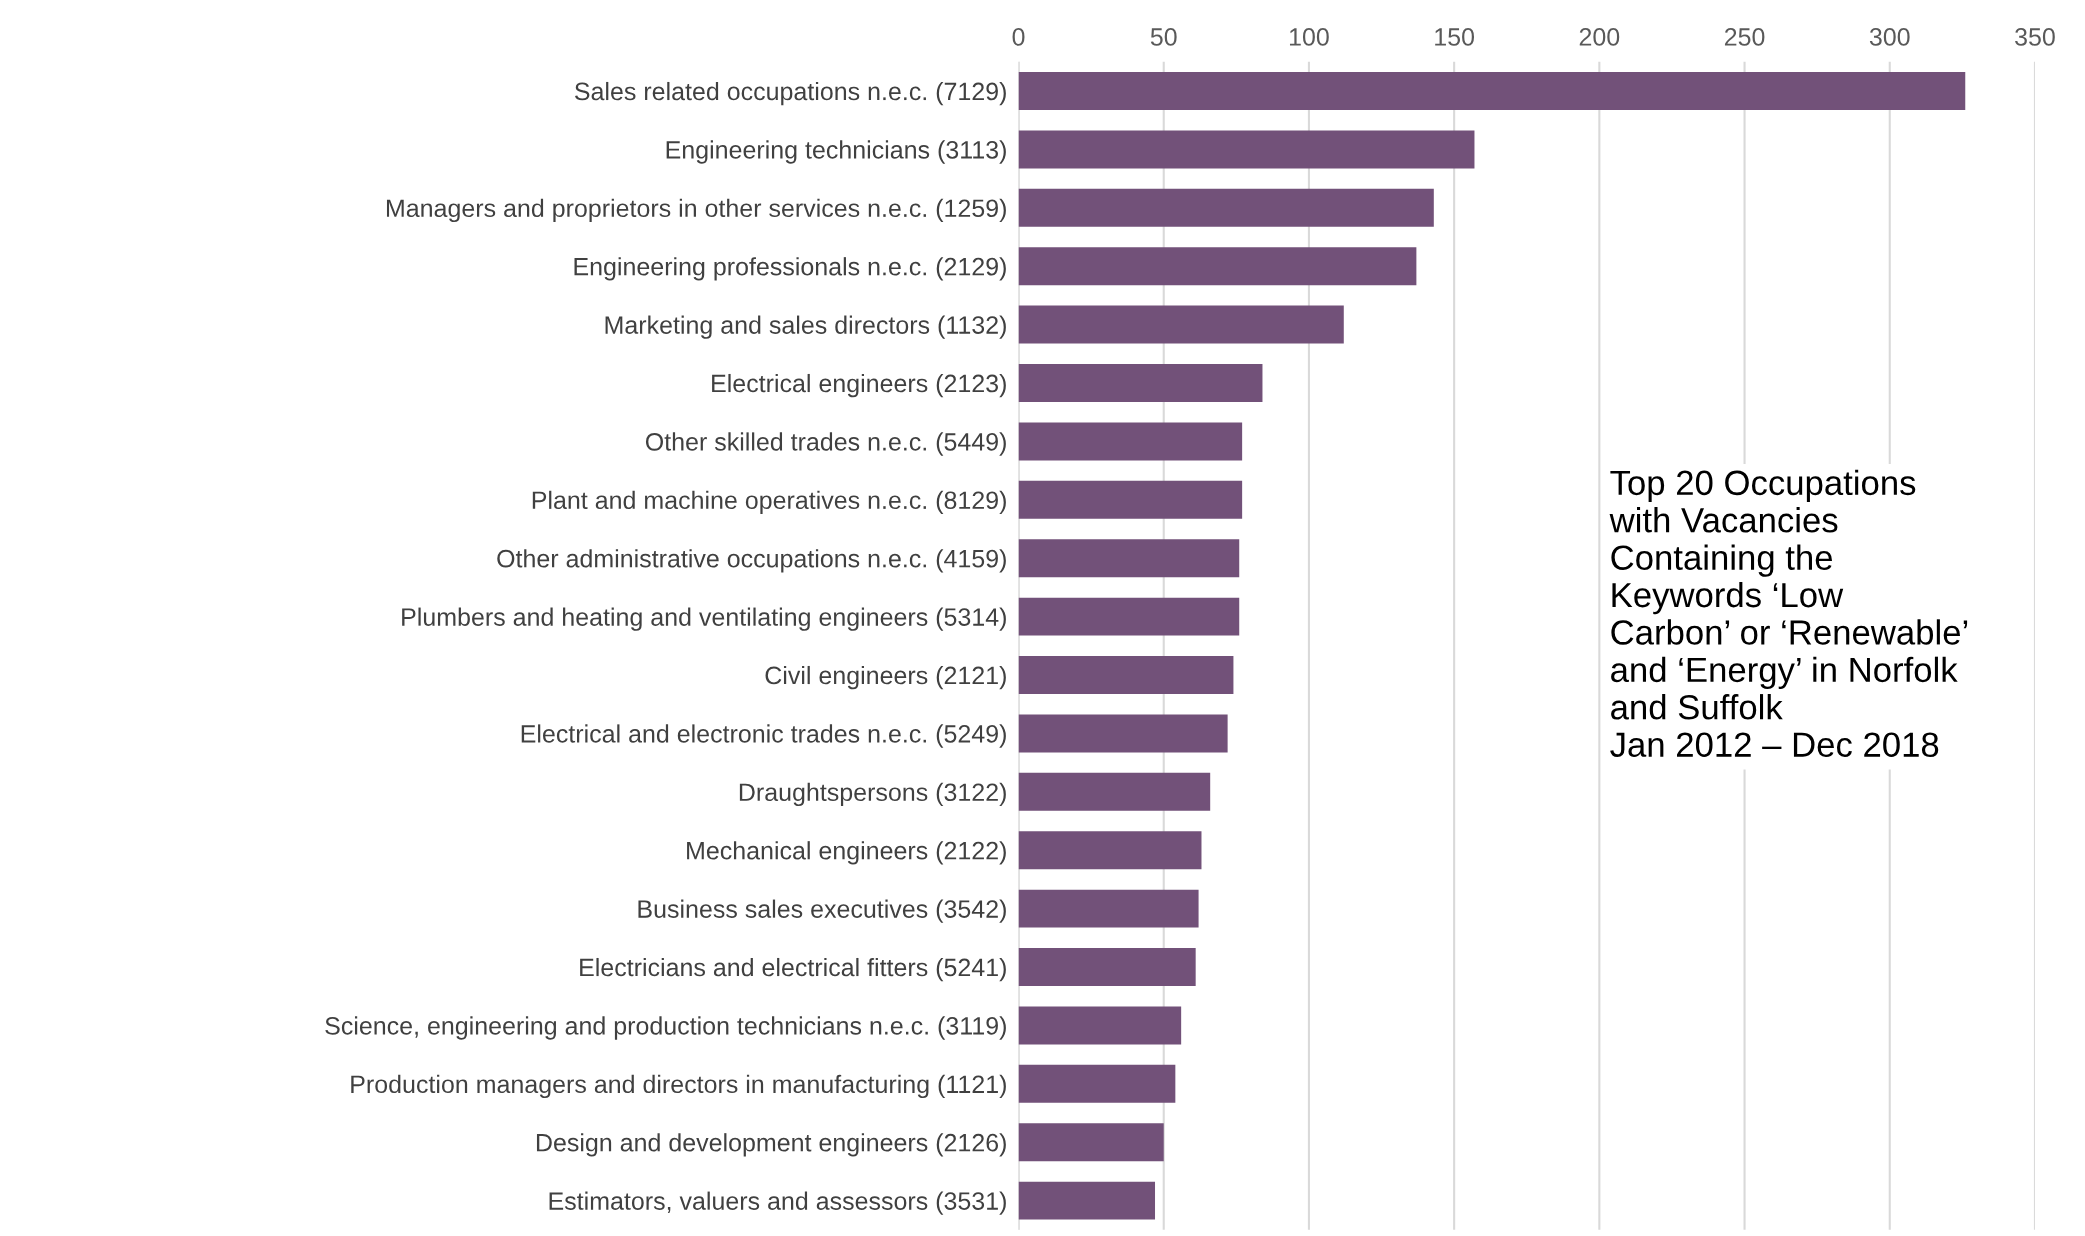 This screenshot has height=1236, width=2085. What do you see at coordinates (1163, 37) in the screenshot?
I see `x-tick-label: 50` at bounding box center [1163, 37].